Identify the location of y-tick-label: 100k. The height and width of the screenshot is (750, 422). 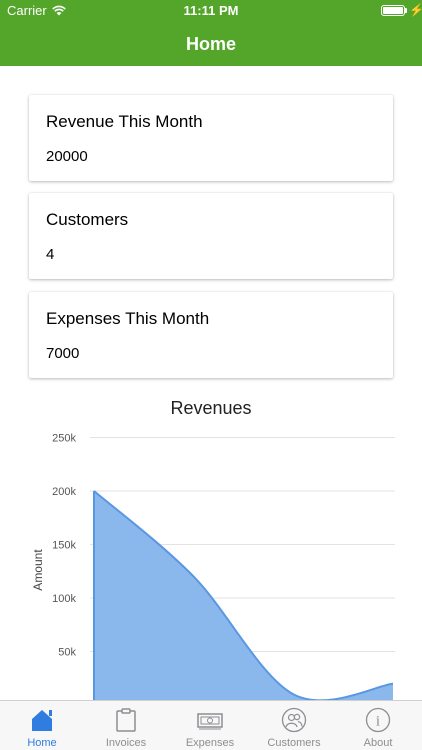
(64, 599).